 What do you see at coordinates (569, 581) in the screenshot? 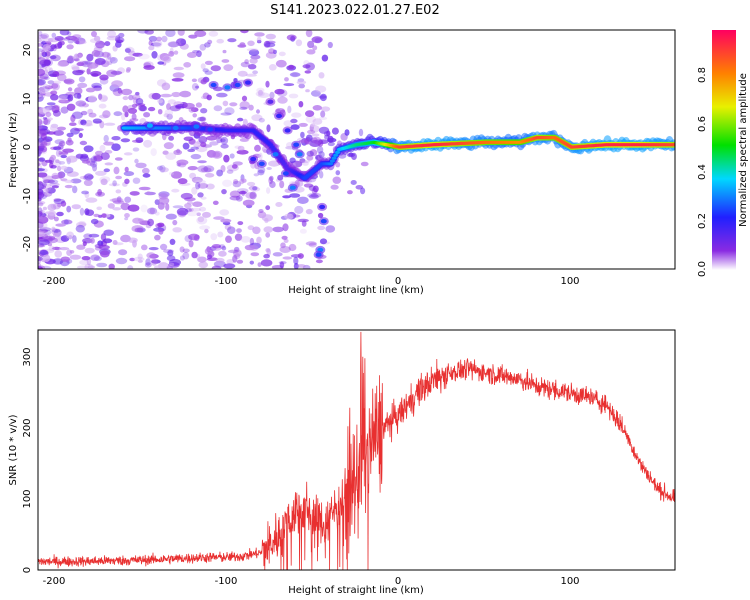
I see `x-tick-label: 100` at bounding box center [569, 581].